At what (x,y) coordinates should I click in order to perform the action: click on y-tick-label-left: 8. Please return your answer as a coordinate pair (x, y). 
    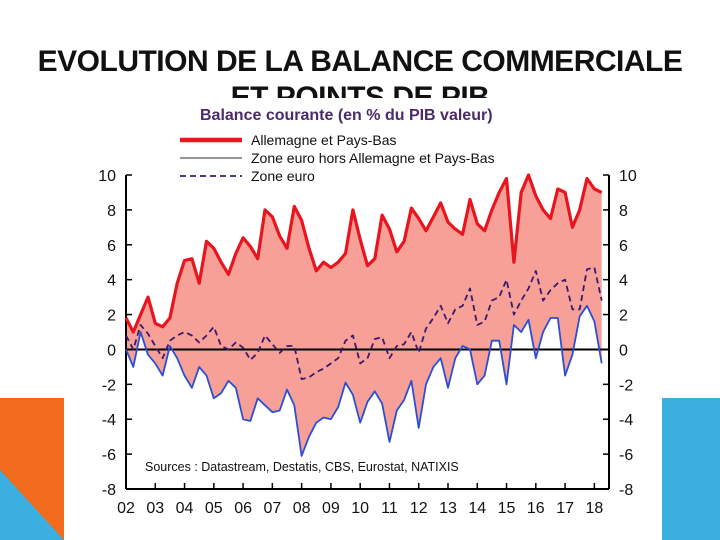
    Looking at the image, I should click on (111, 211).